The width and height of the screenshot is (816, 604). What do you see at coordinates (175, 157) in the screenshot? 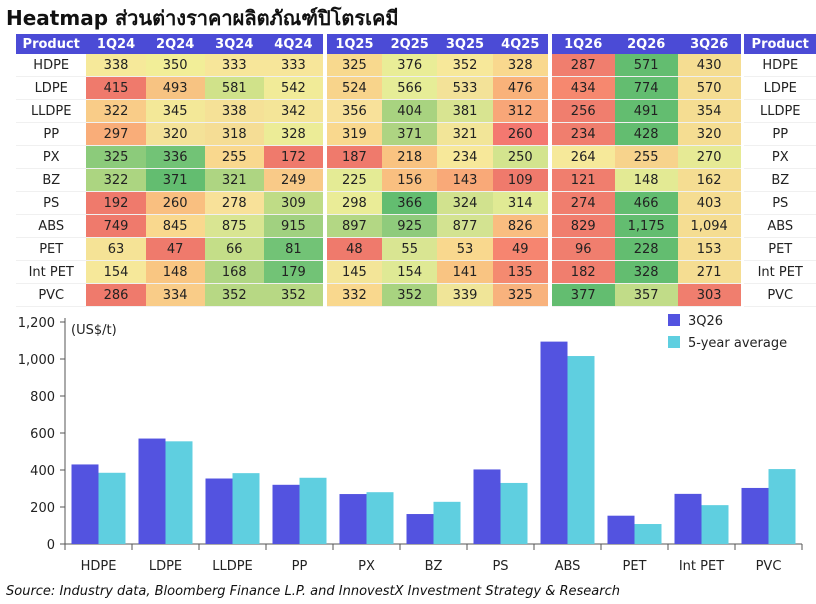
I see `heatmap-cell: 336` at bounding box center [175, 157].